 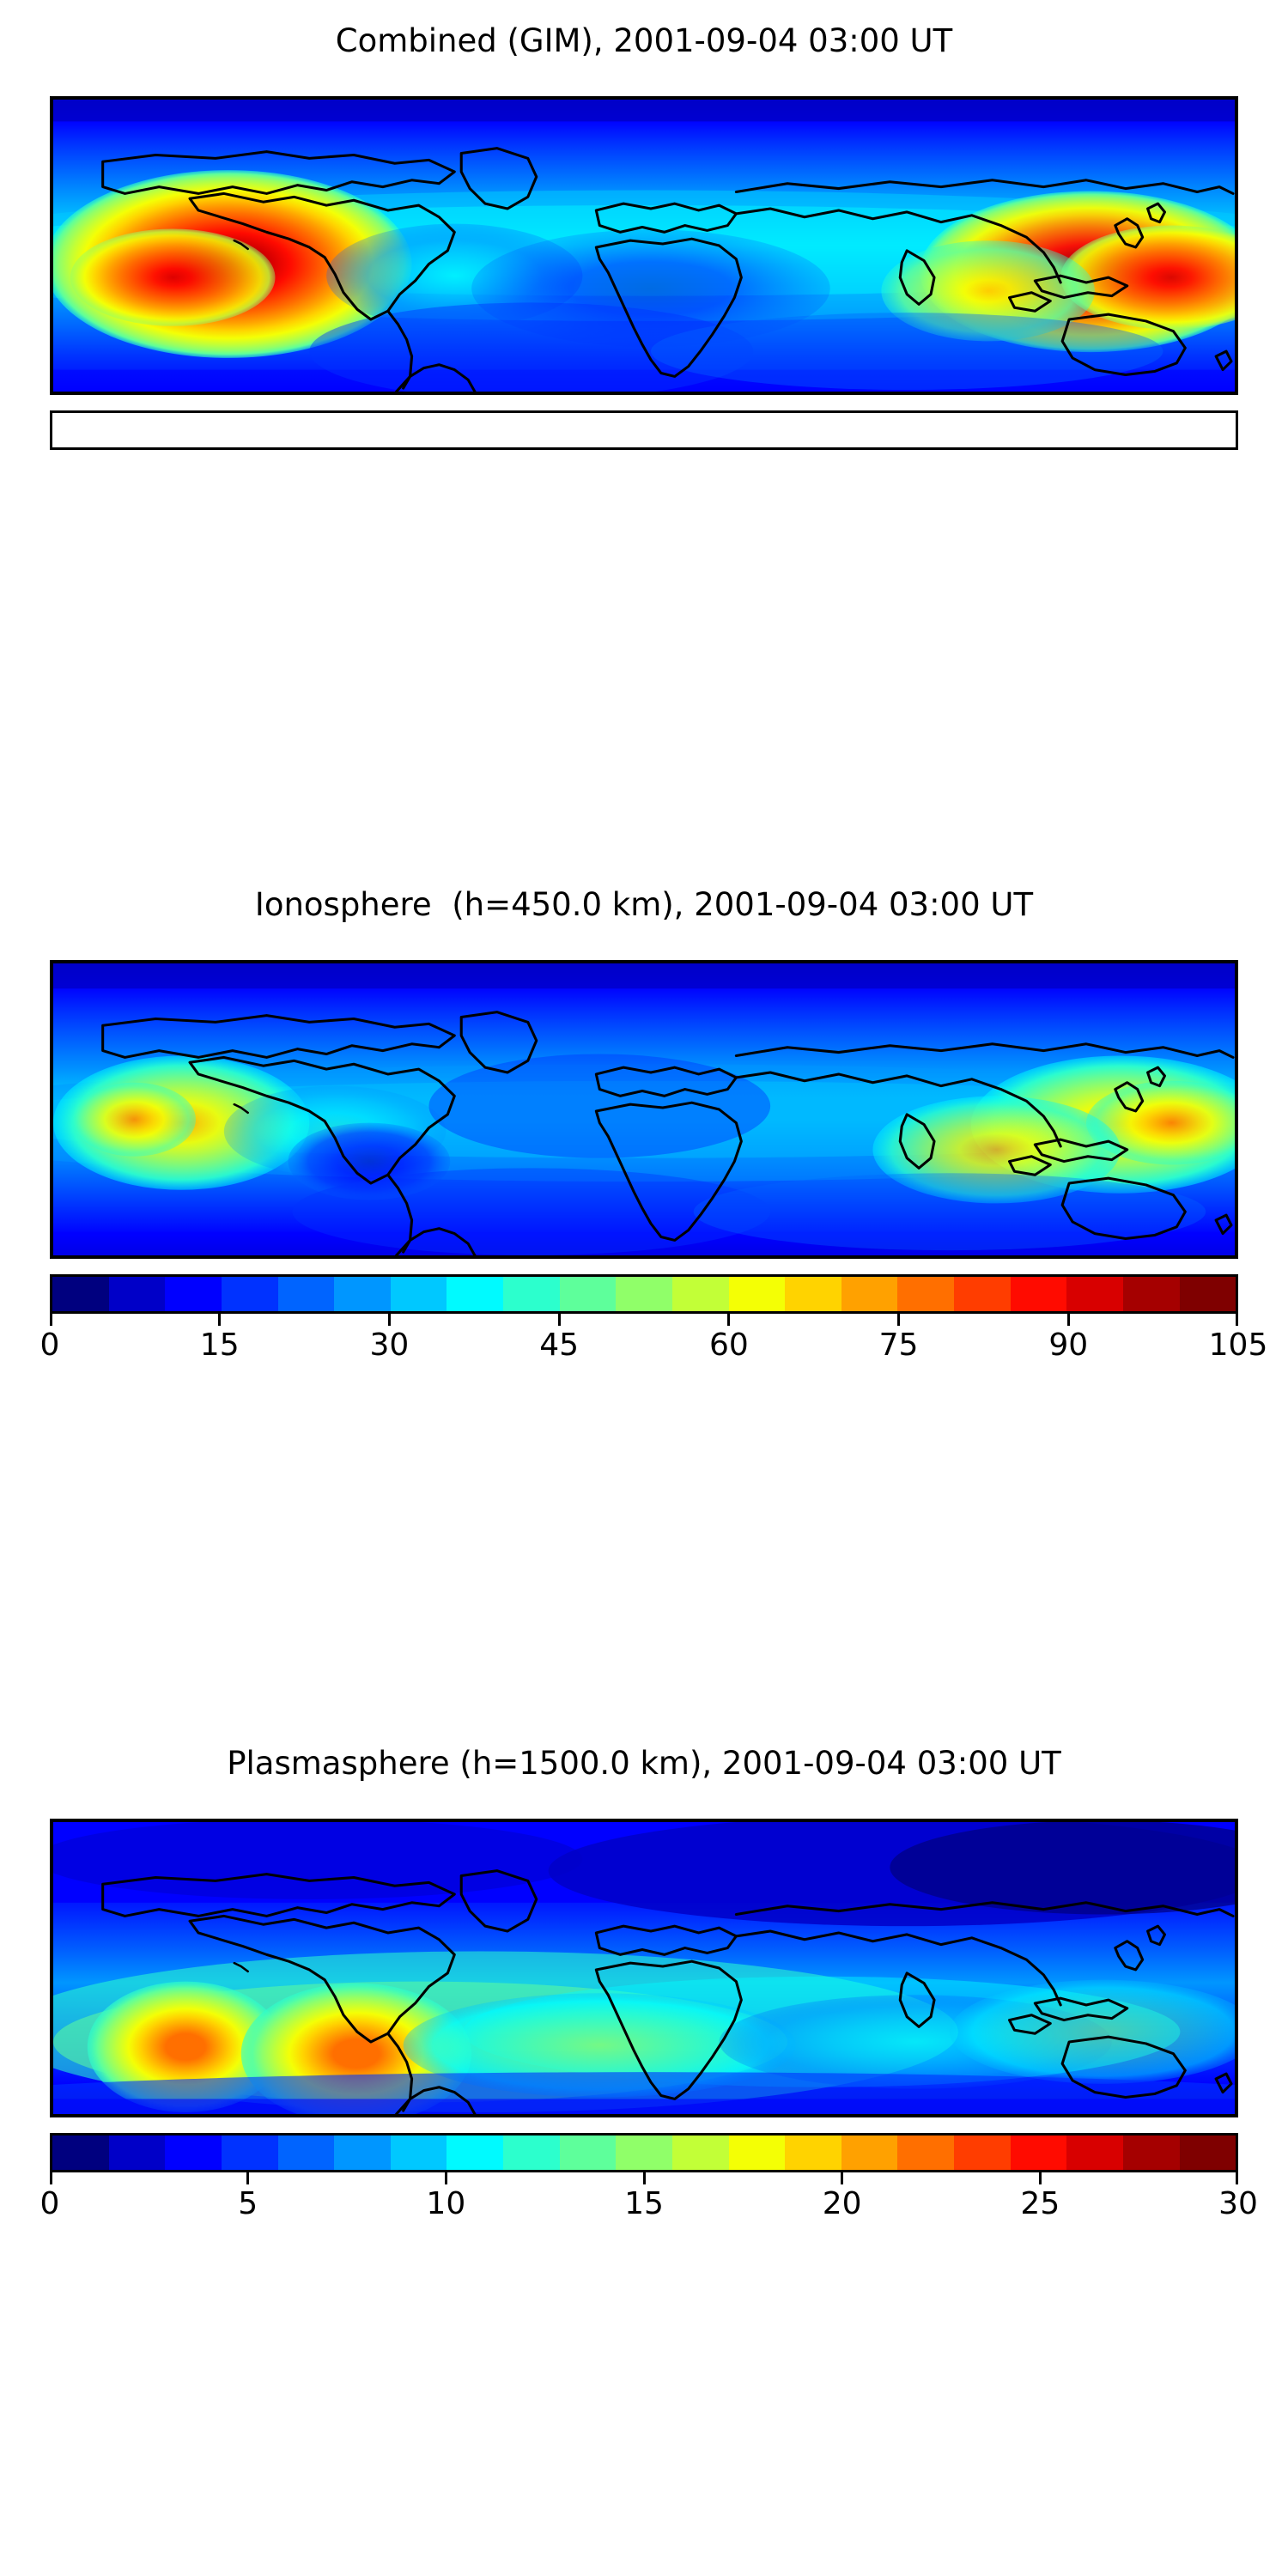 I want to click on map-combined-gim, so click(x=644, y=246).